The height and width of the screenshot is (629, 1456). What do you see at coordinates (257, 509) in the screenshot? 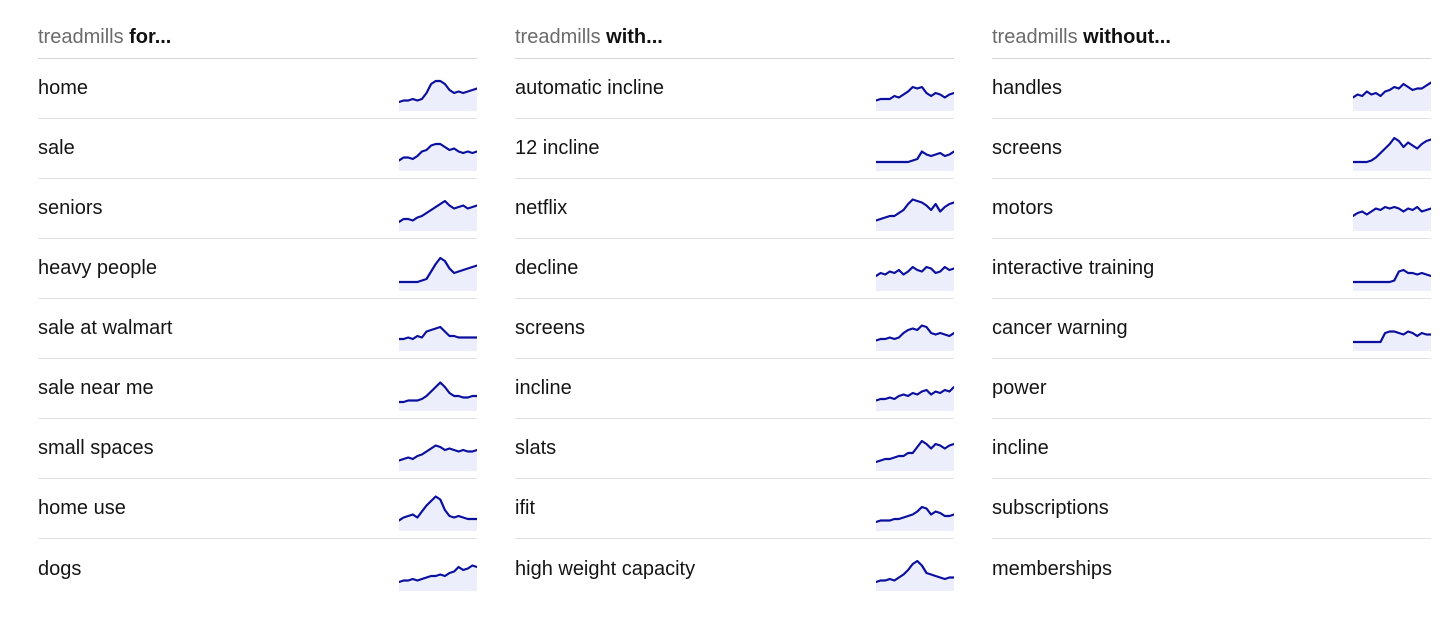
I see `search-row: home use` at bounding box center [257, 509].